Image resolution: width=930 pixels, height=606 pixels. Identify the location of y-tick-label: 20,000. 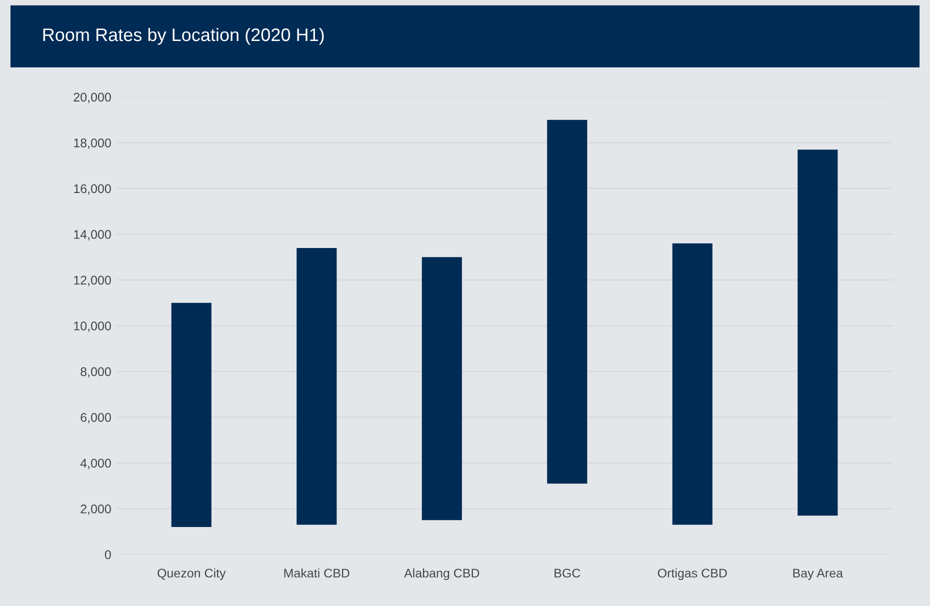
(92, 98).